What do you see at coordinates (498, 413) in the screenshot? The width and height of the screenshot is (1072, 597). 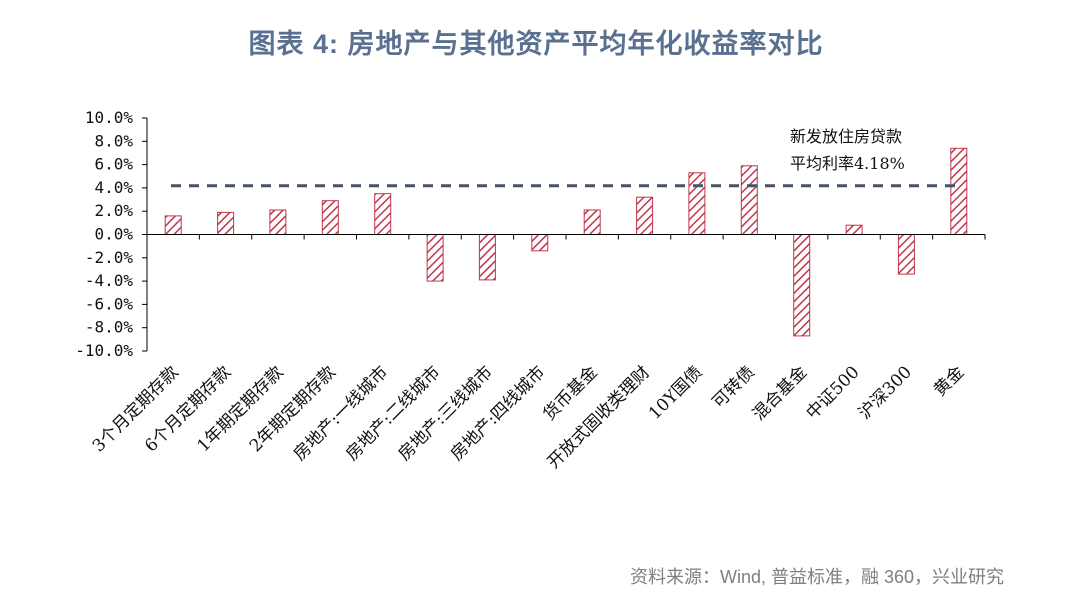 I see `x-category-label: 房地产:四线城市` at bounding box center [498, 413].